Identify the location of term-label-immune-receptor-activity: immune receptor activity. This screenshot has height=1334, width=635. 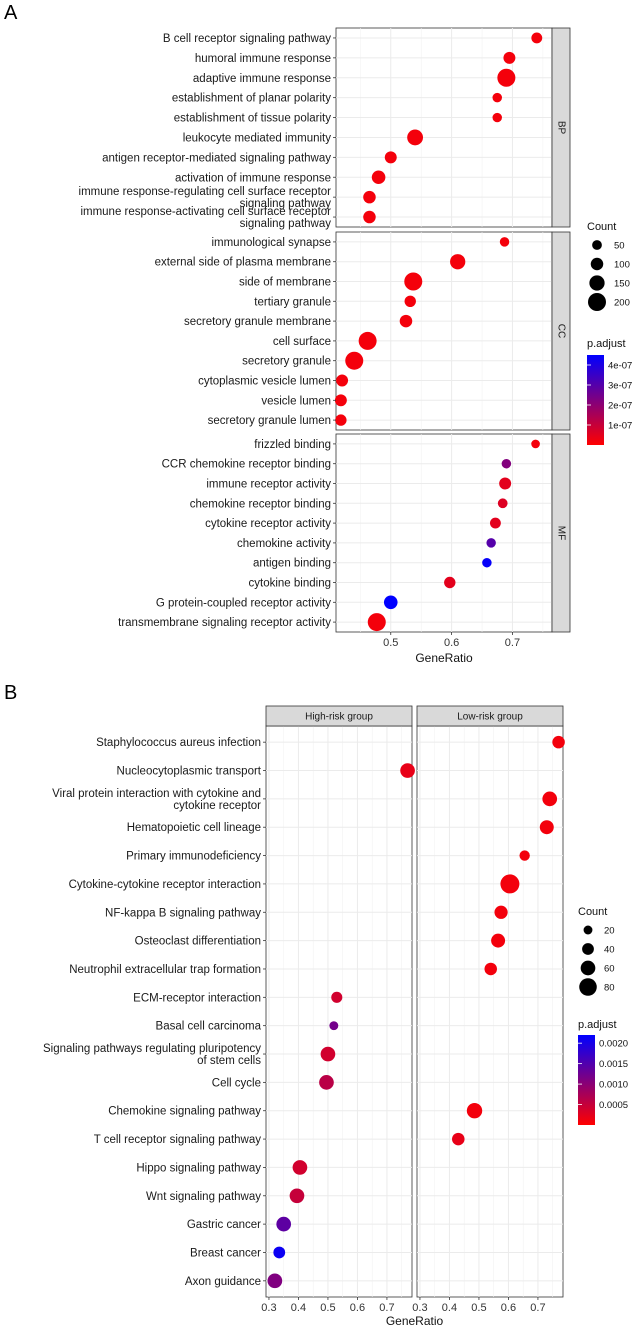
(268, 485).